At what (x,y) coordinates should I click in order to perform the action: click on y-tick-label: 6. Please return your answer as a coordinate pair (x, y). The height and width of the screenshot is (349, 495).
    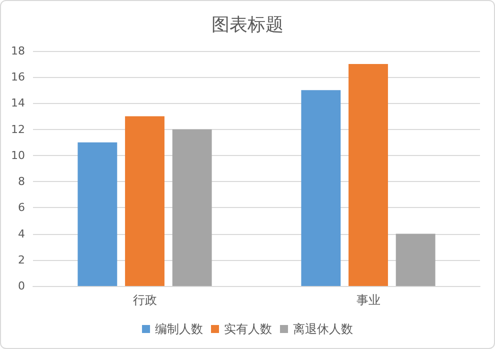
    Looking at the image, I should click on (21, 207).